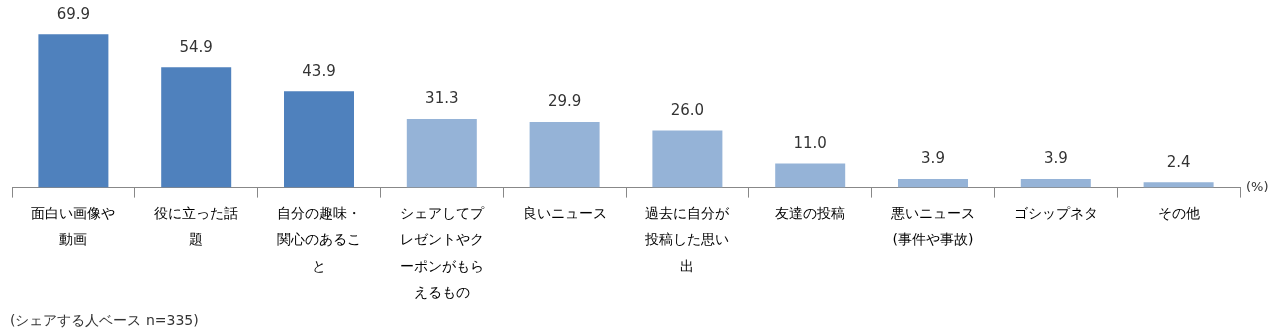  Describe the element at coordinates (932, 226) in the screenshot. I see `x-tick-label: 悪いニュース(事件や事故)` at that location.